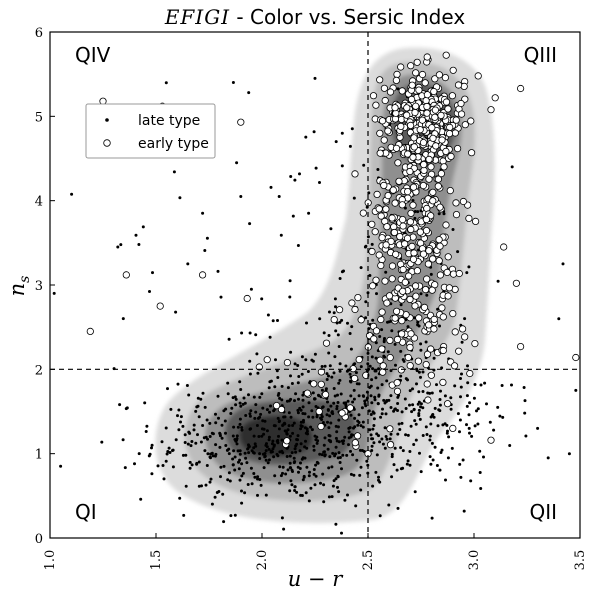 This screenshot has width=598, height=598. What do you see at coordinates (156, 560) in the screenshot?
I see `x-tick-label: 1.5` at bounding box center [156, 560].